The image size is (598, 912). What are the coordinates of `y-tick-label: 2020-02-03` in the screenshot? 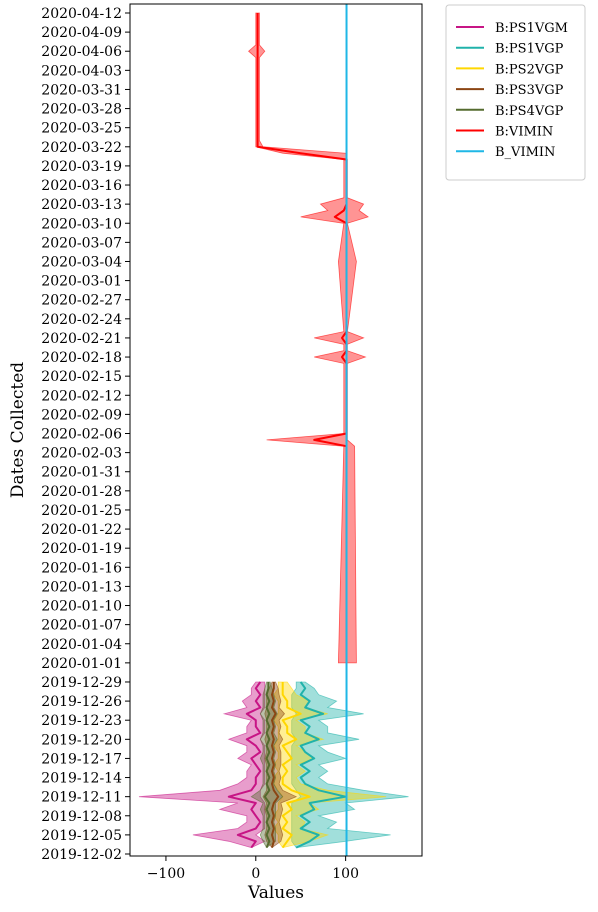 It's located at (81, 454).